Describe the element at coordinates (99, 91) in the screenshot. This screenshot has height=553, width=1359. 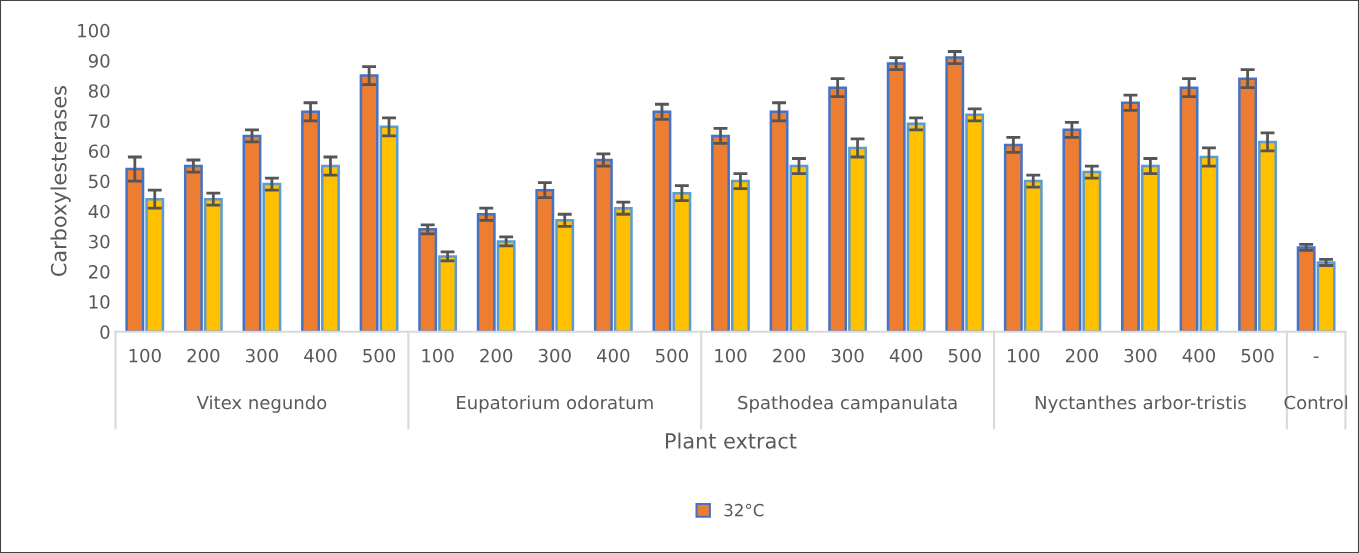
I see `y-tick-label: 80` at that location.